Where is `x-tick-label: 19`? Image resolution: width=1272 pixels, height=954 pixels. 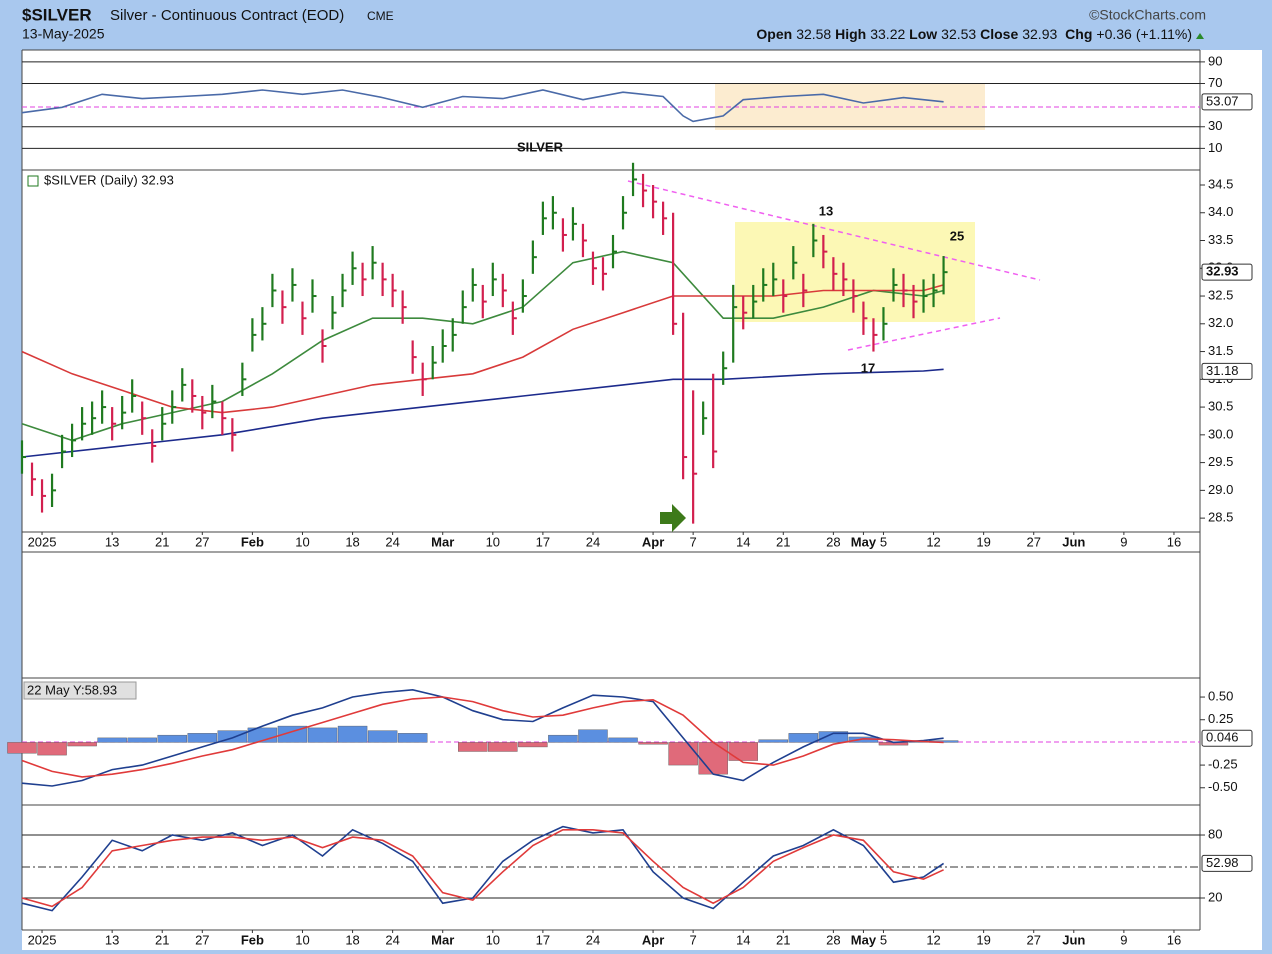 x-tick-label: 19 is located at coordinates (983, 541).